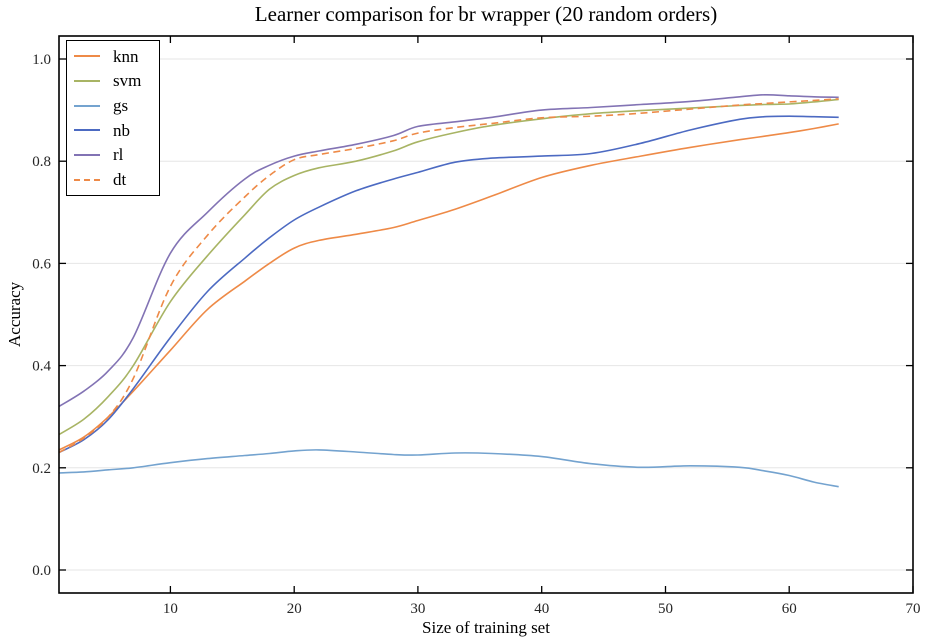  I want to click on legend-line-sample-rl, so click(87, 154).